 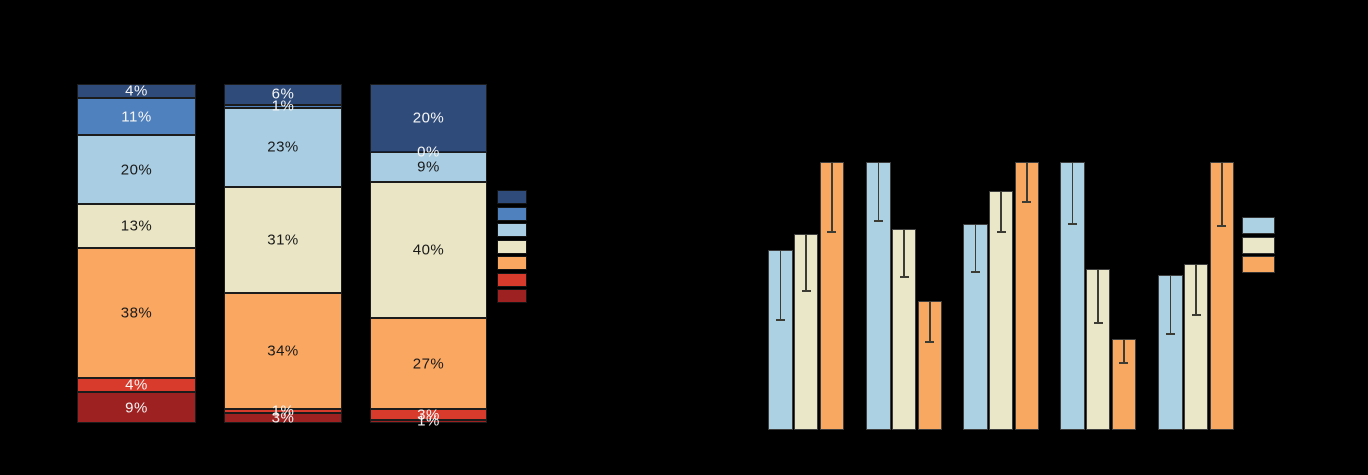 I want to click on legend-swatch-segment-medium-blue, so click(x=512, y=213).